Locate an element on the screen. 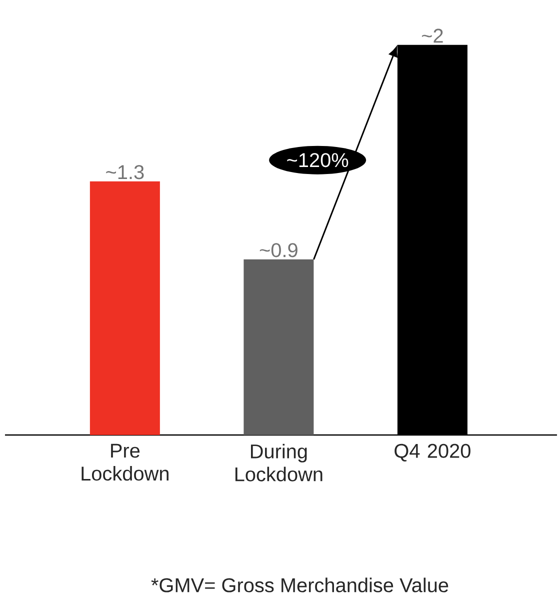 The image size is (558, 602). x-tick-label: During Lockdown is located at coordinates (279, 463).